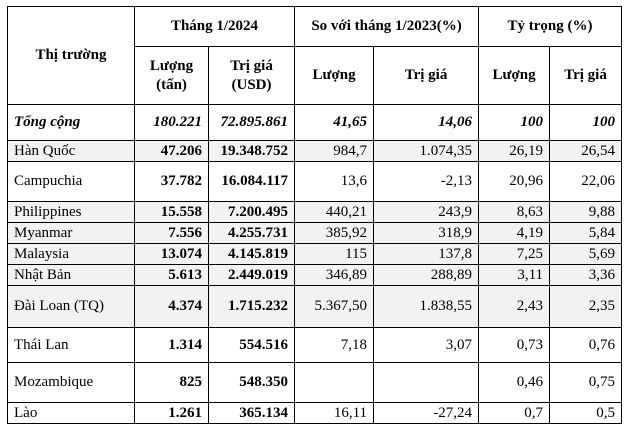  I want to click on cell-volume-change: 7,18, so click(334, 345).